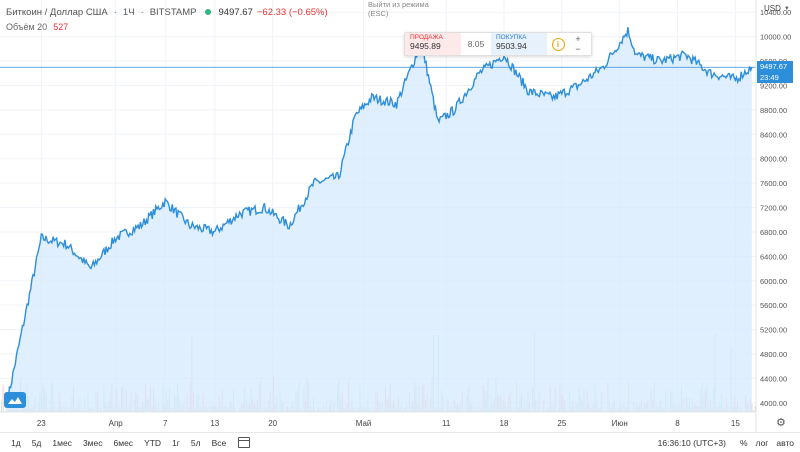  What do you see at coordinates (773, 256) in the screenshot?
I see `price-tick-label: 6400.00` at bounding box center [773, 256].